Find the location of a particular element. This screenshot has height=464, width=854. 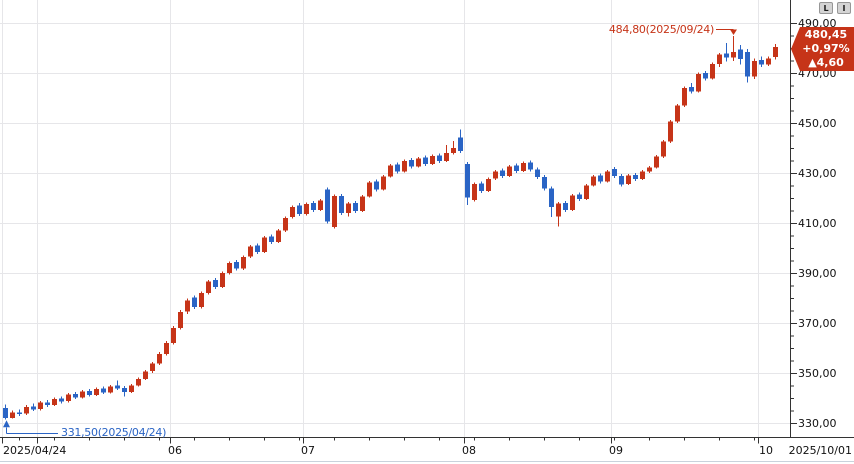

svg-text: 06 is located at coordinates (175, 450).